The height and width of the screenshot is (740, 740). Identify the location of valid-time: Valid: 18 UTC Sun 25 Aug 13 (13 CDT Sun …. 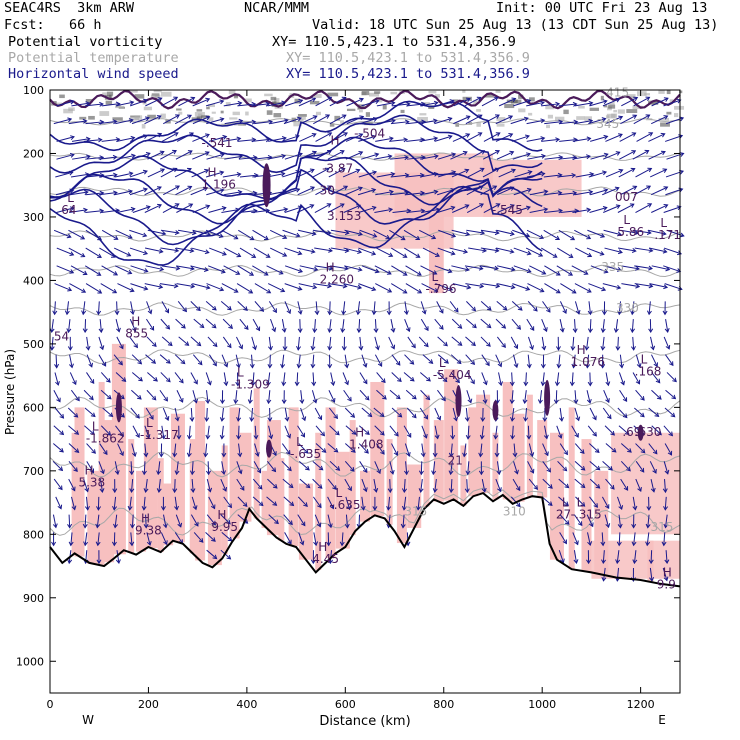
(515, 25).